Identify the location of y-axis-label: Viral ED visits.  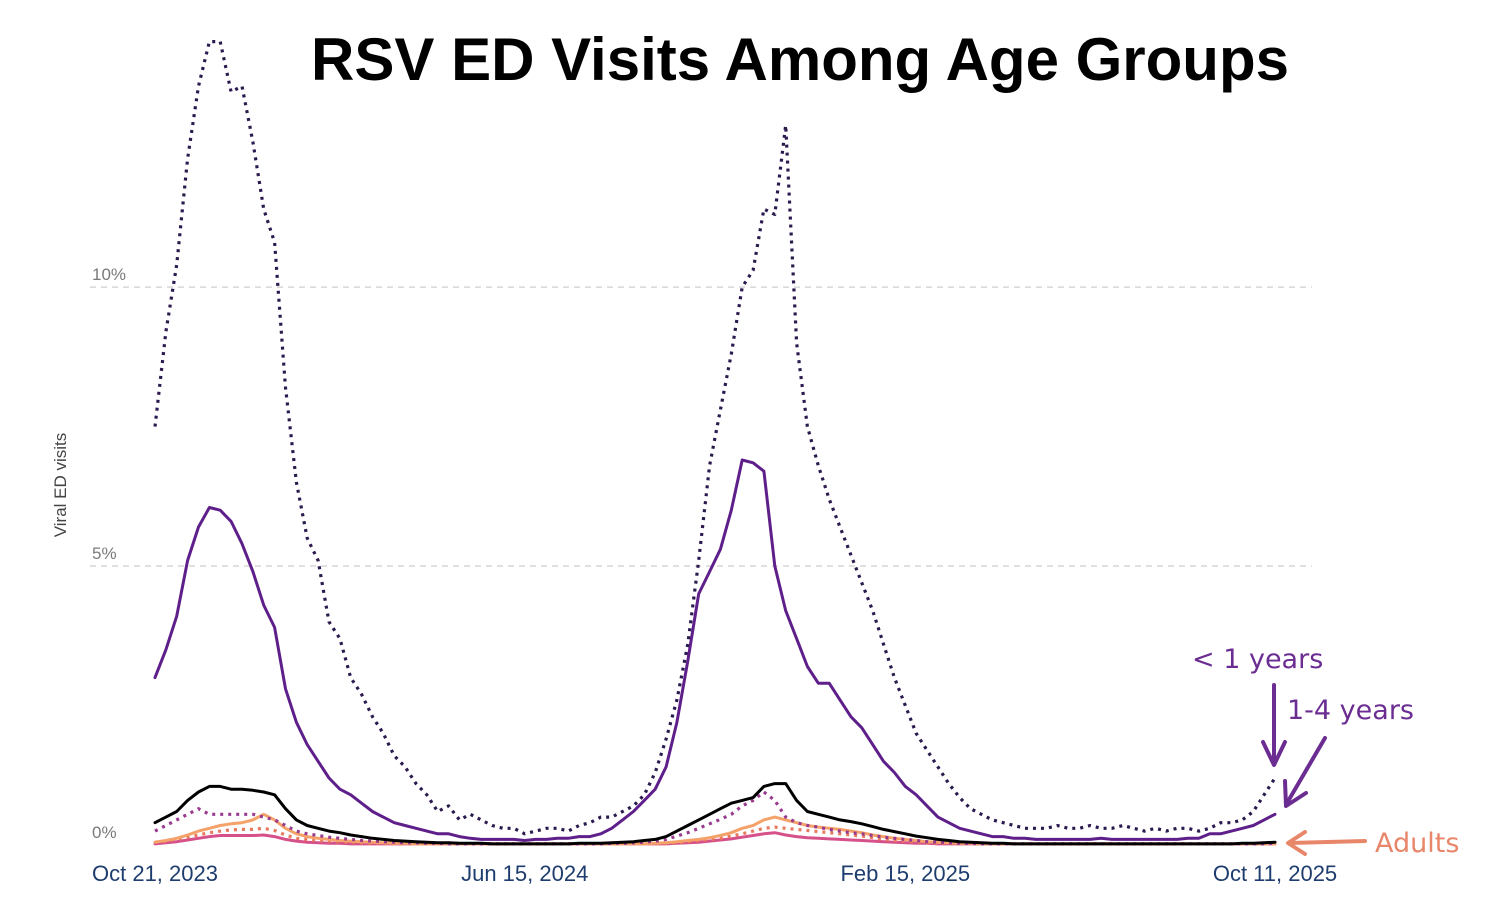
(60, 485).